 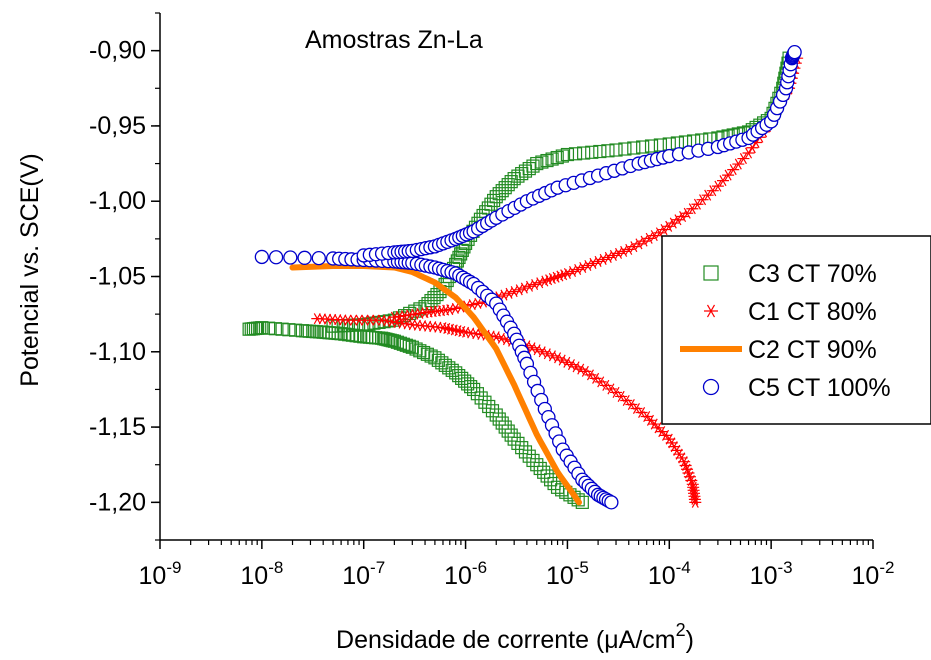 What do you see at coordinates (873, 574) in the screenshot?
I see `x-tick-label: 10⁻²` at bounding box center [873, 574].